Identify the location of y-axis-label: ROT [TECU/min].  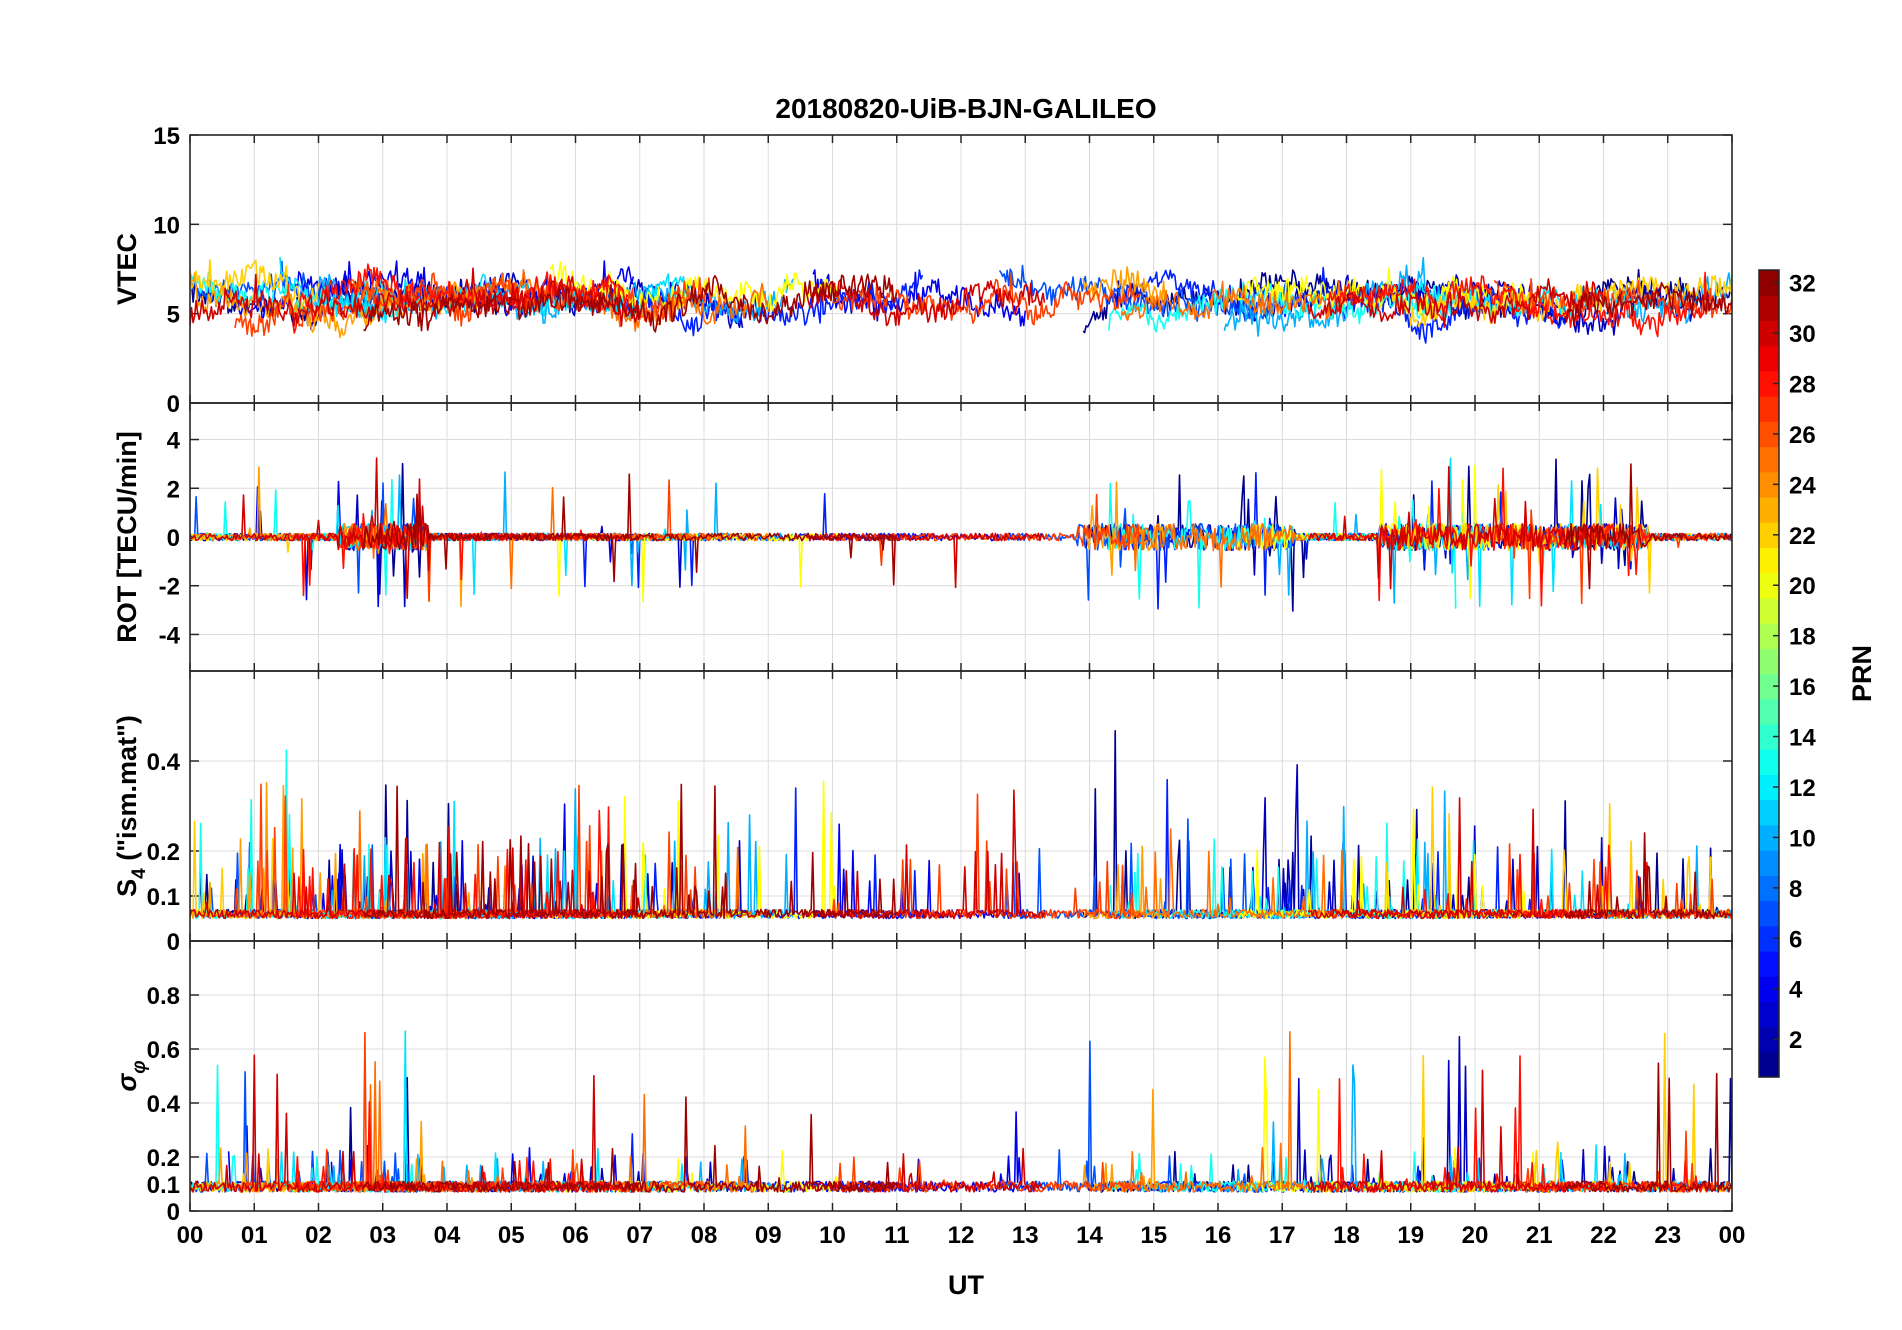
(127, 536).